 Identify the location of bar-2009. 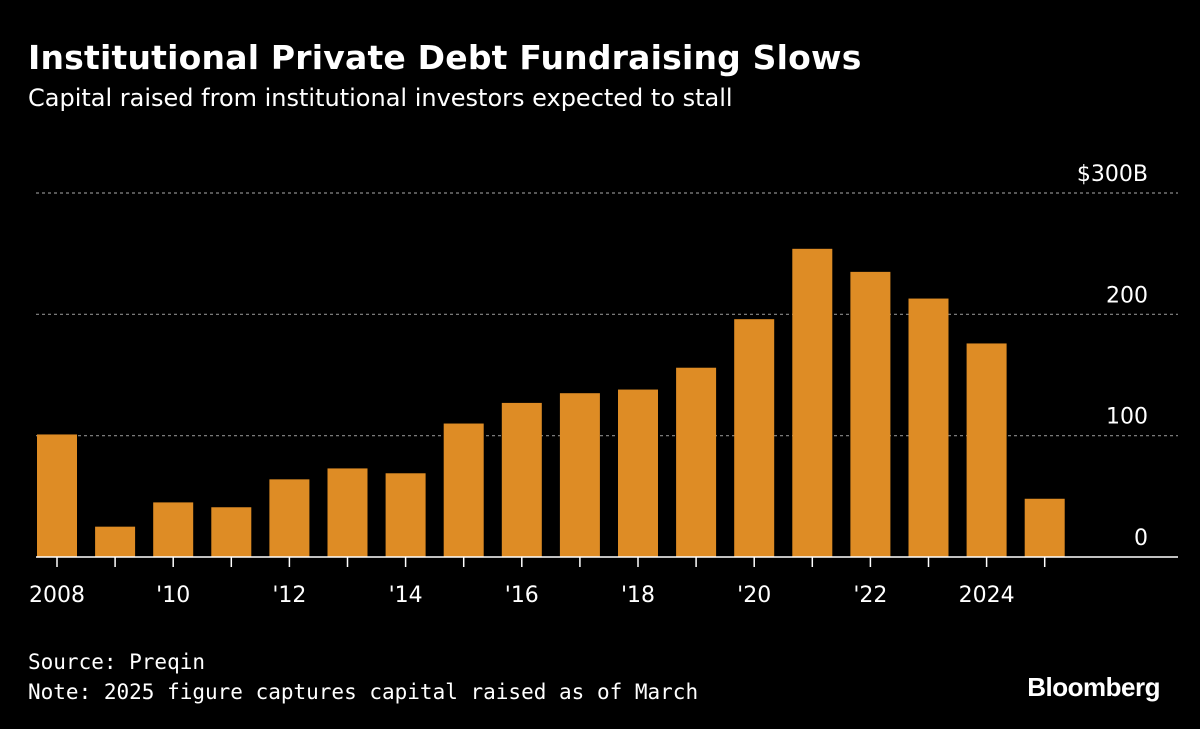
(115, 541).